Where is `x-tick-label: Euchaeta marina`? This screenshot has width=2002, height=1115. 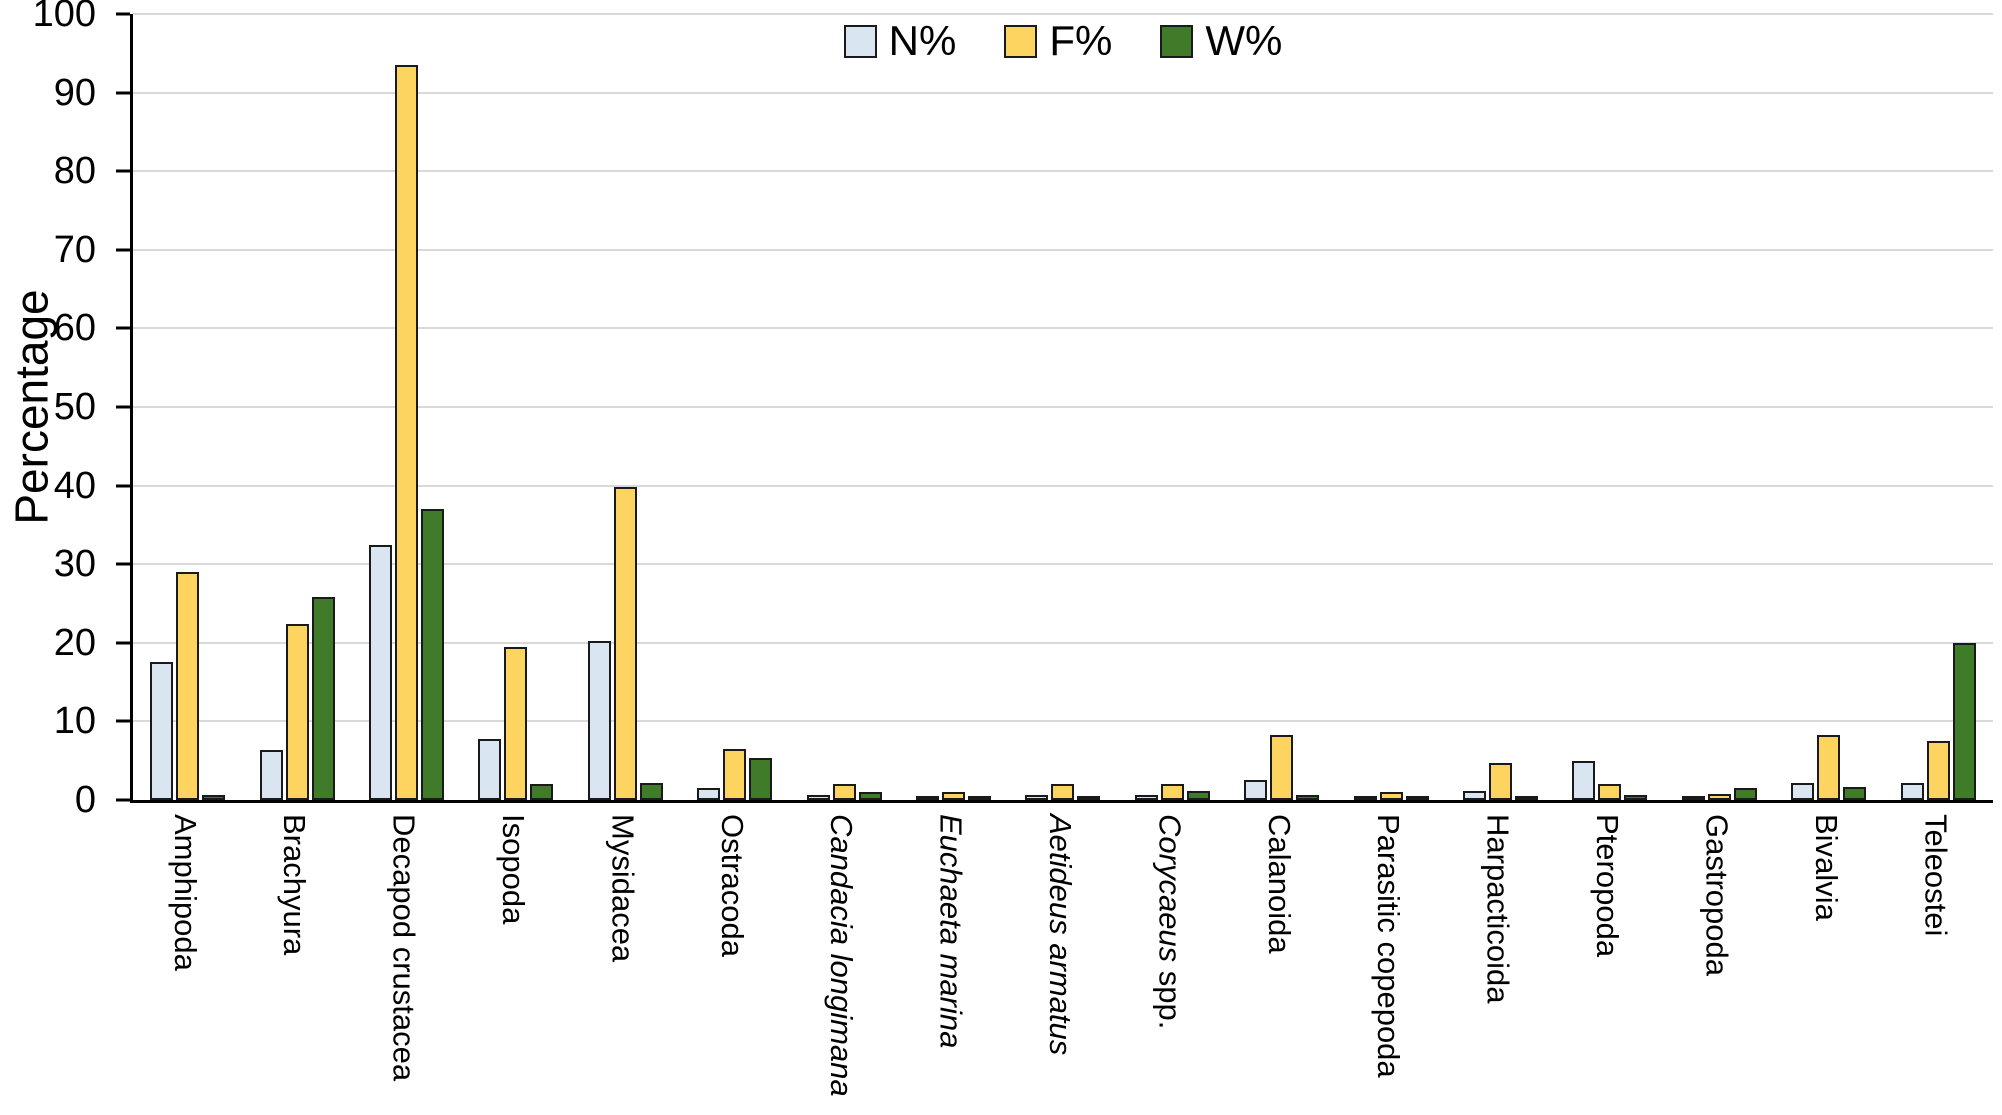
x-tick-label: Euchaeta marina is located at coordinates (951, 928).